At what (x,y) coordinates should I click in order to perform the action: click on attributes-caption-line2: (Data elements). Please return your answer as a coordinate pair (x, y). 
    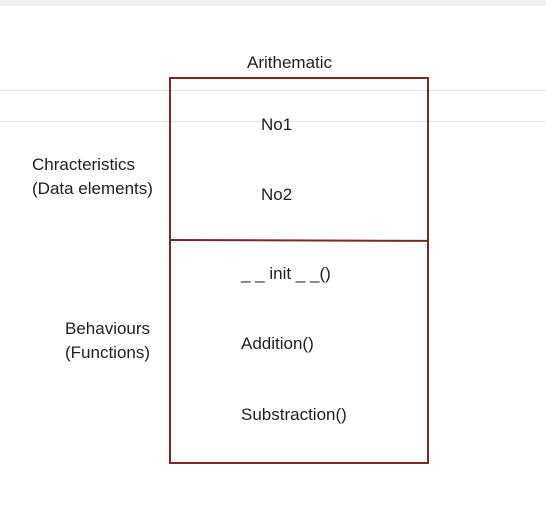
    Looking at the image, I should click on (92, 188).